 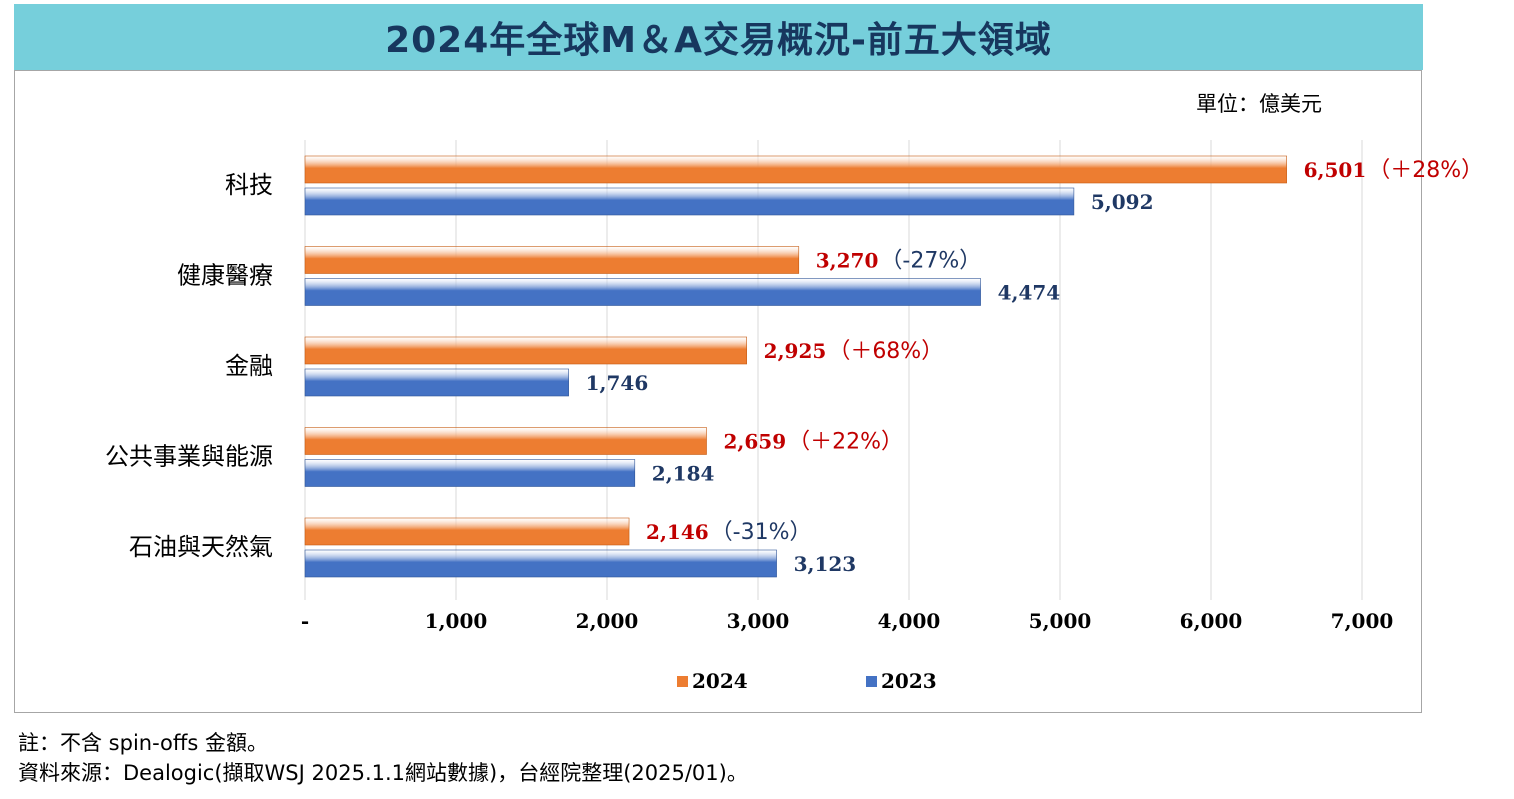 What do you see at coordinates (607, 621) in the screenshot?
I see `x-tick-label: 2,000` at bounding box center [607, 621].